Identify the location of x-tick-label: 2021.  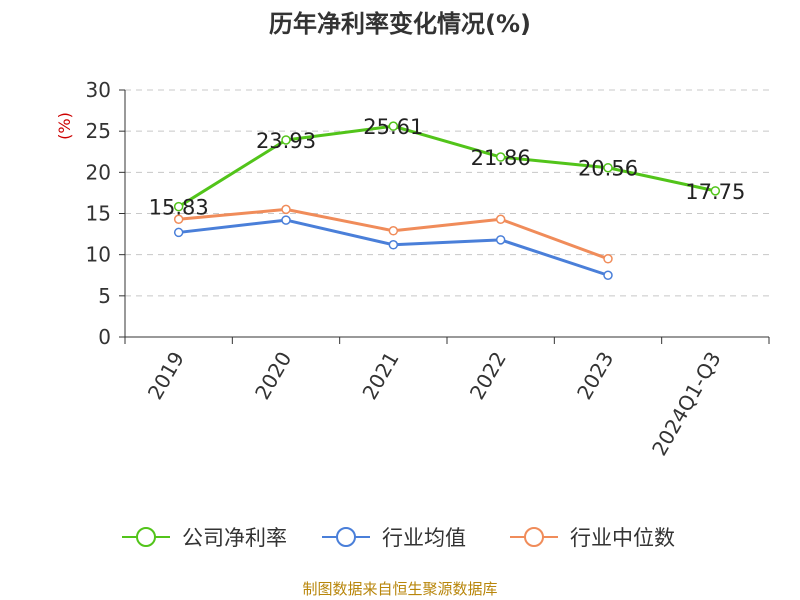
(380, 376).